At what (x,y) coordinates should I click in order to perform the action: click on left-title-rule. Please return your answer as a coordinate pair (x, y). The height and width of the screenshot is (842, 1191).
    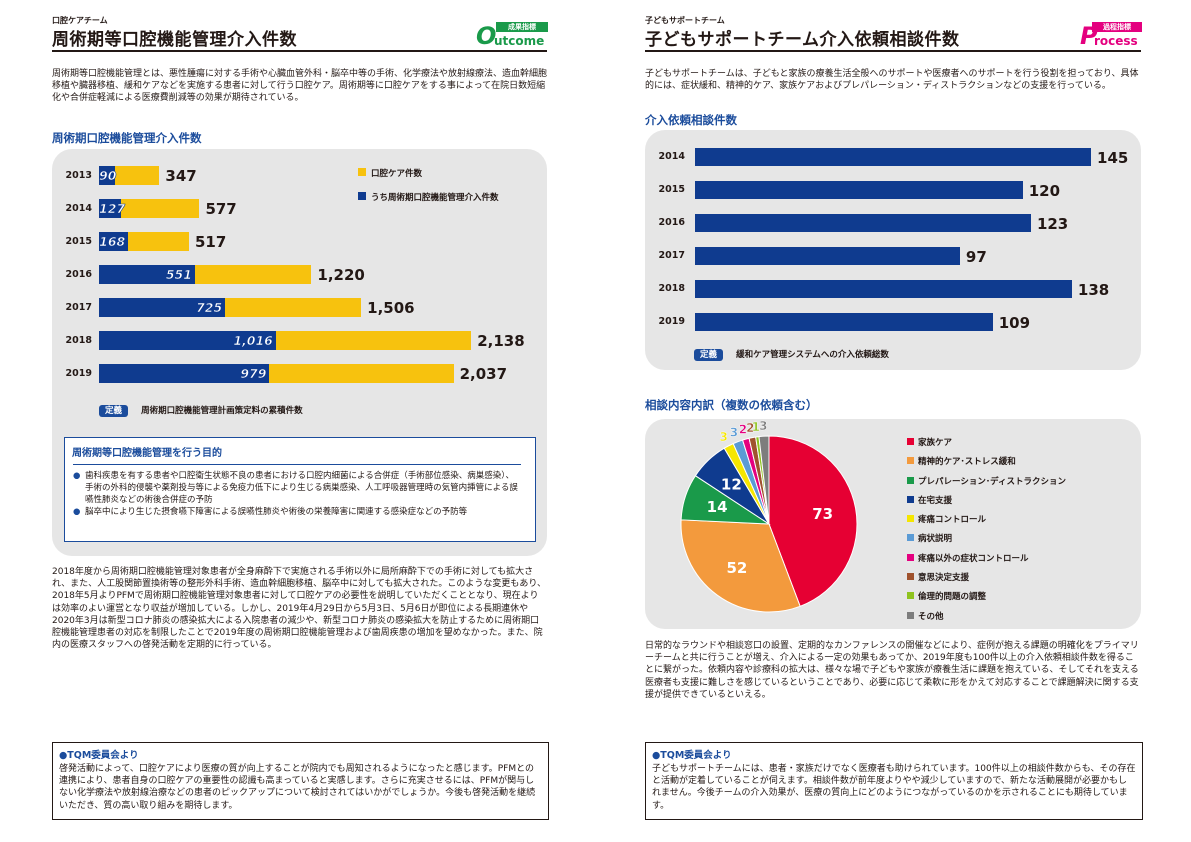
    Looking at the image, I should click on (299, 51).